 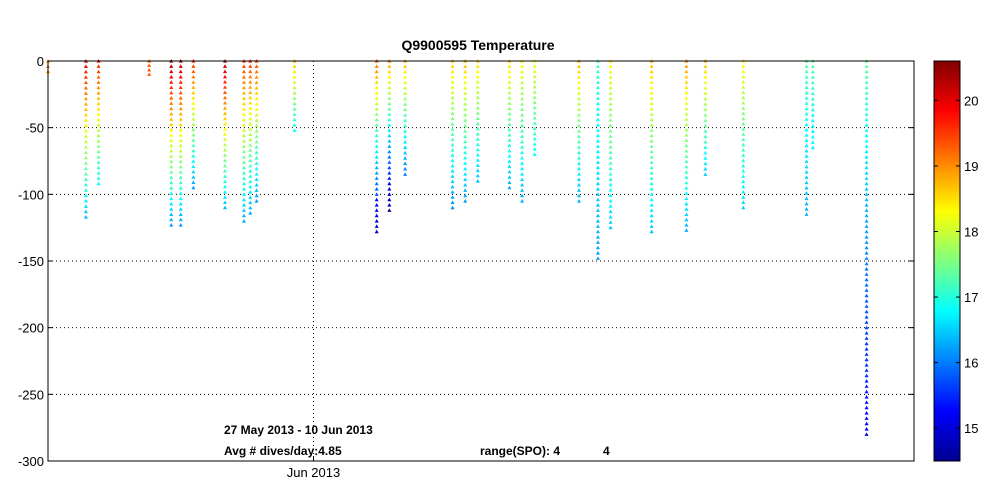 What do you see at coordinates (31, 194) in the screenshot?
I see `y-tick-label: -100` at bounding box center [31, 194].